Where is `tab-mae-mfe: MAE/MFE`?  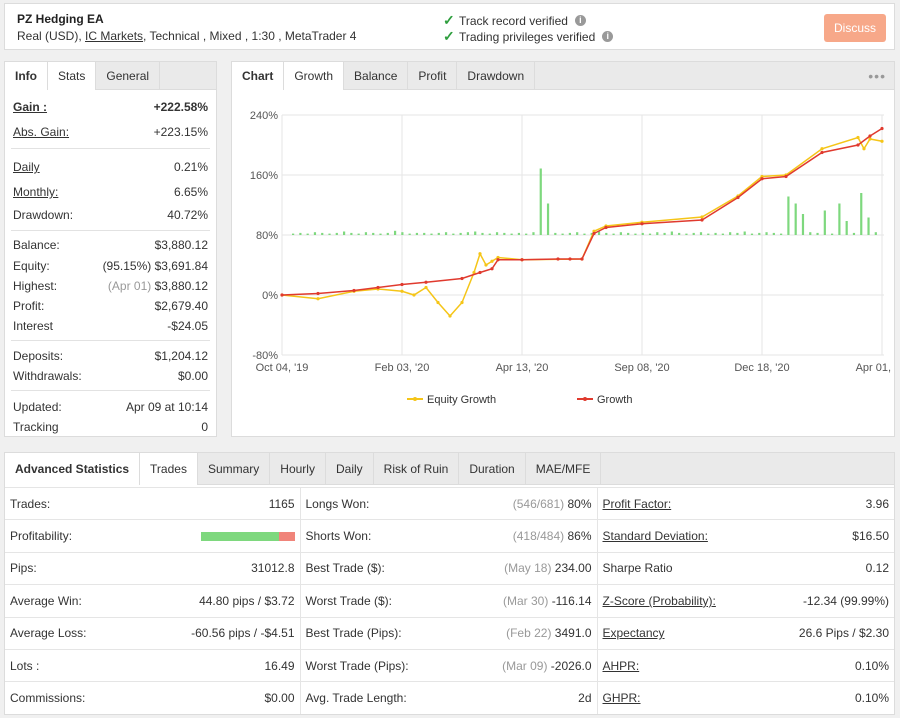
tab-mae-mfe: MAE/MFE is located at coordinates (564, 469).